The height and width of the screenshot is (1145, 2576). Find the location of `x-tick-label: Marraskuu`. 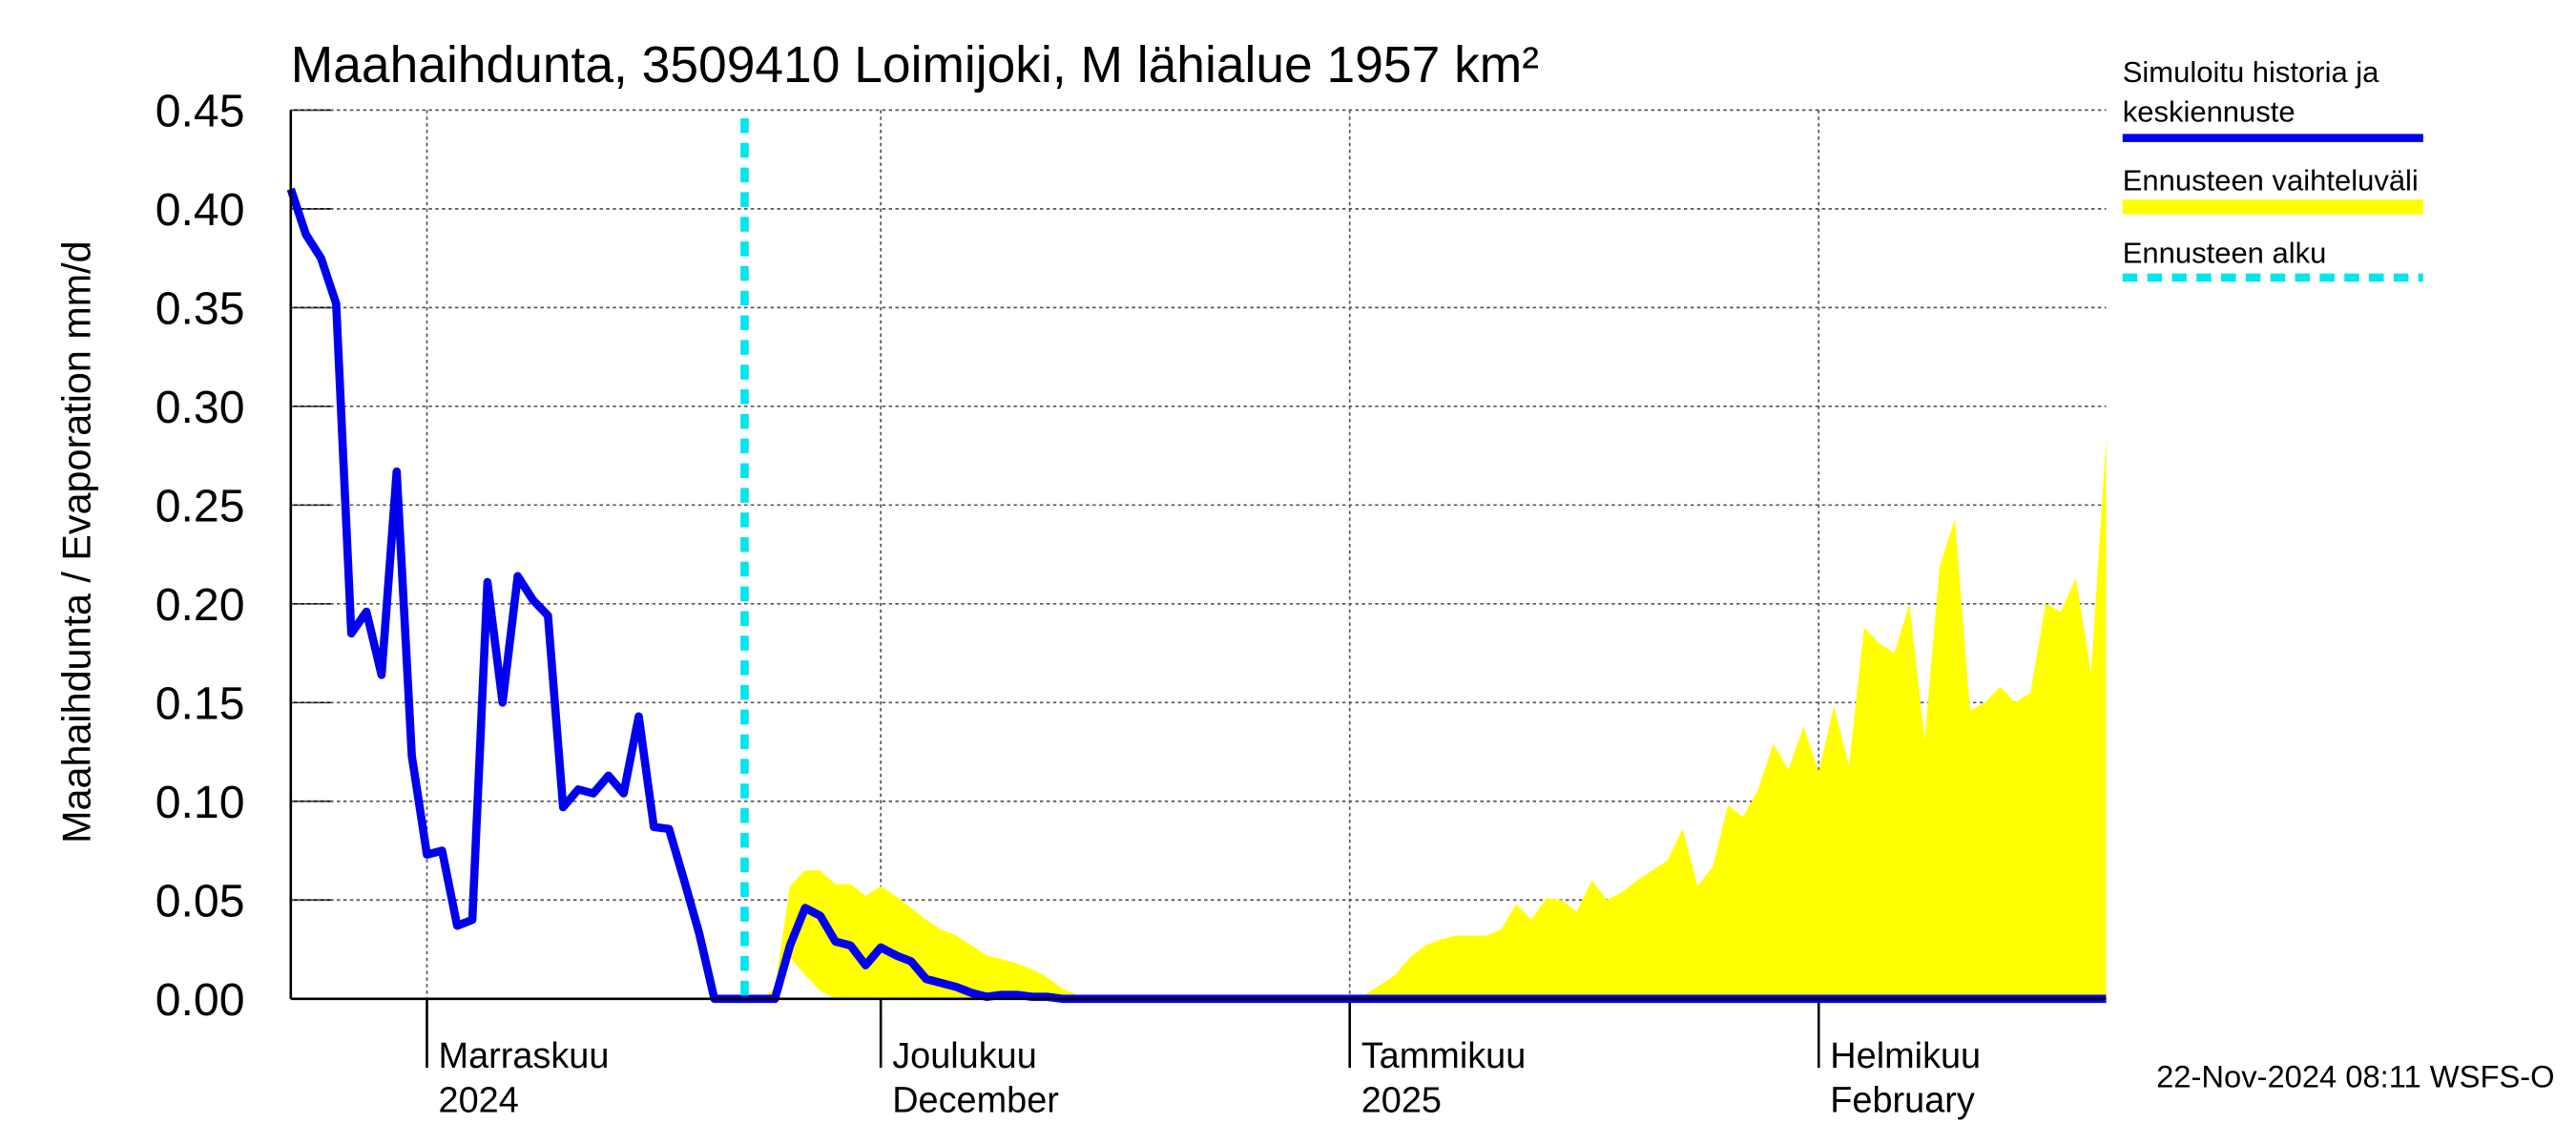

x-tick-label: Marraskuu is located at coordinates (524, 1056).